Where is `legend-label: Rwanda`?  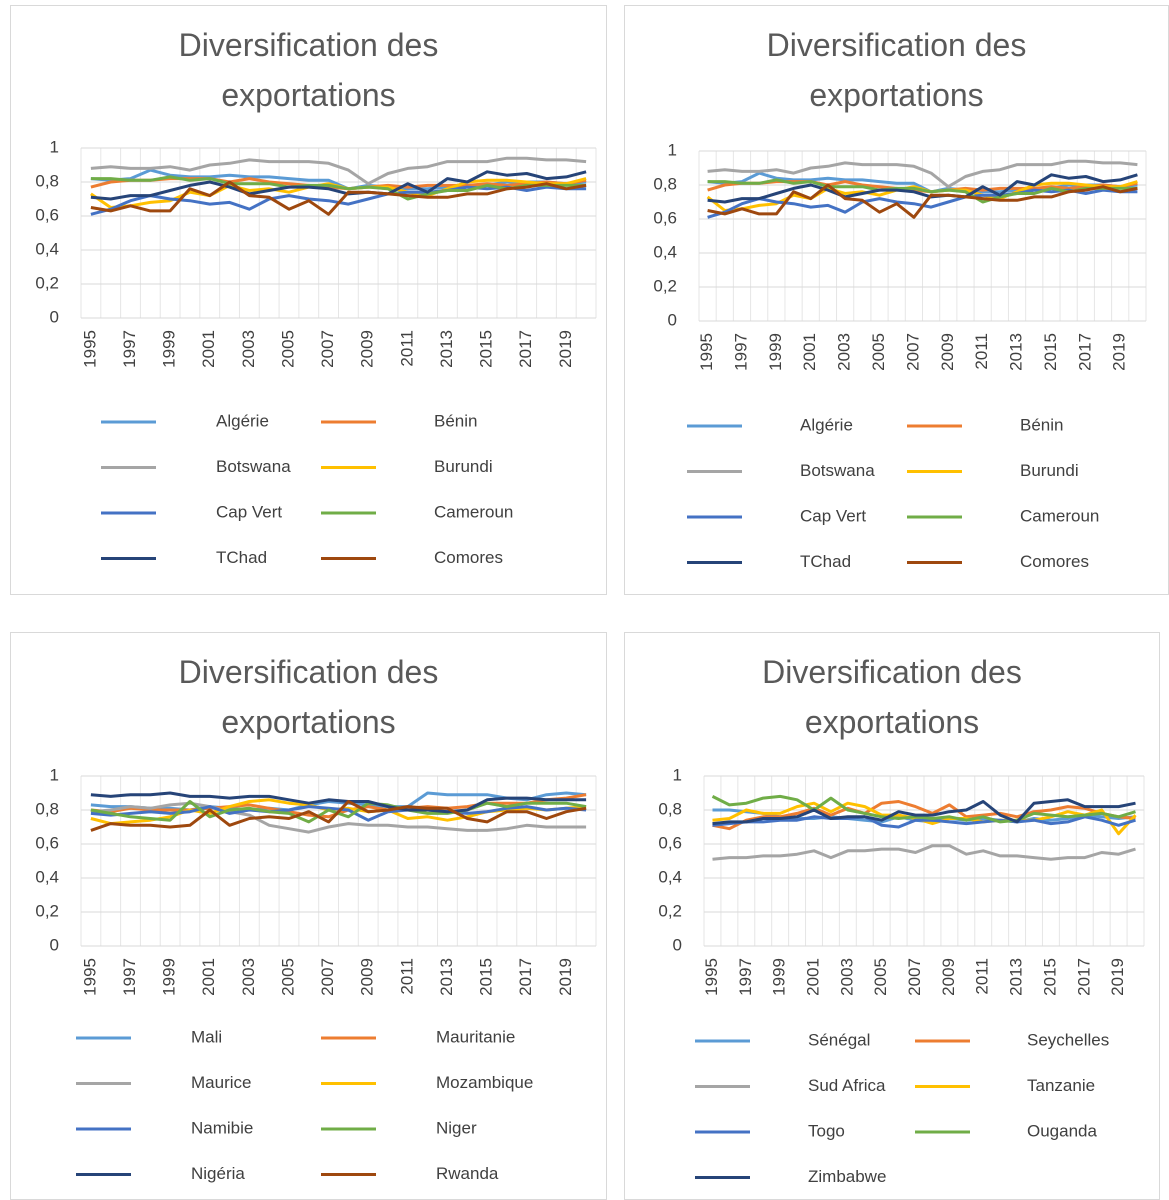 legend-label: Rwanda is located at coordinates (467, 1173).